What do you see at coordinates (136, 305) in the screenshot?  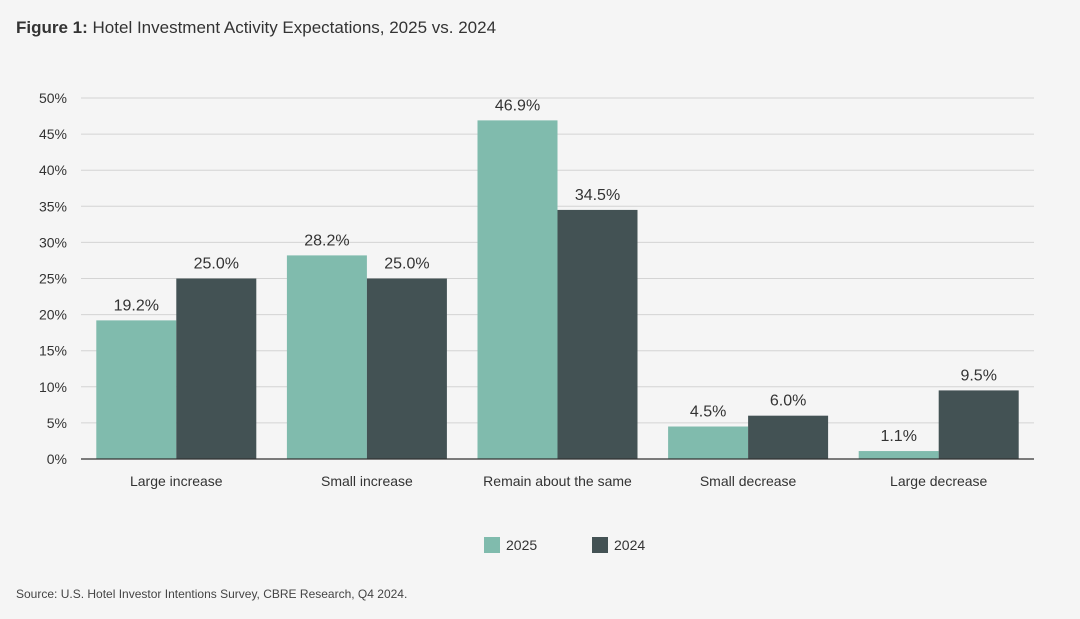 I see `data-label: 19.2%` at bounding box center [136, 305].